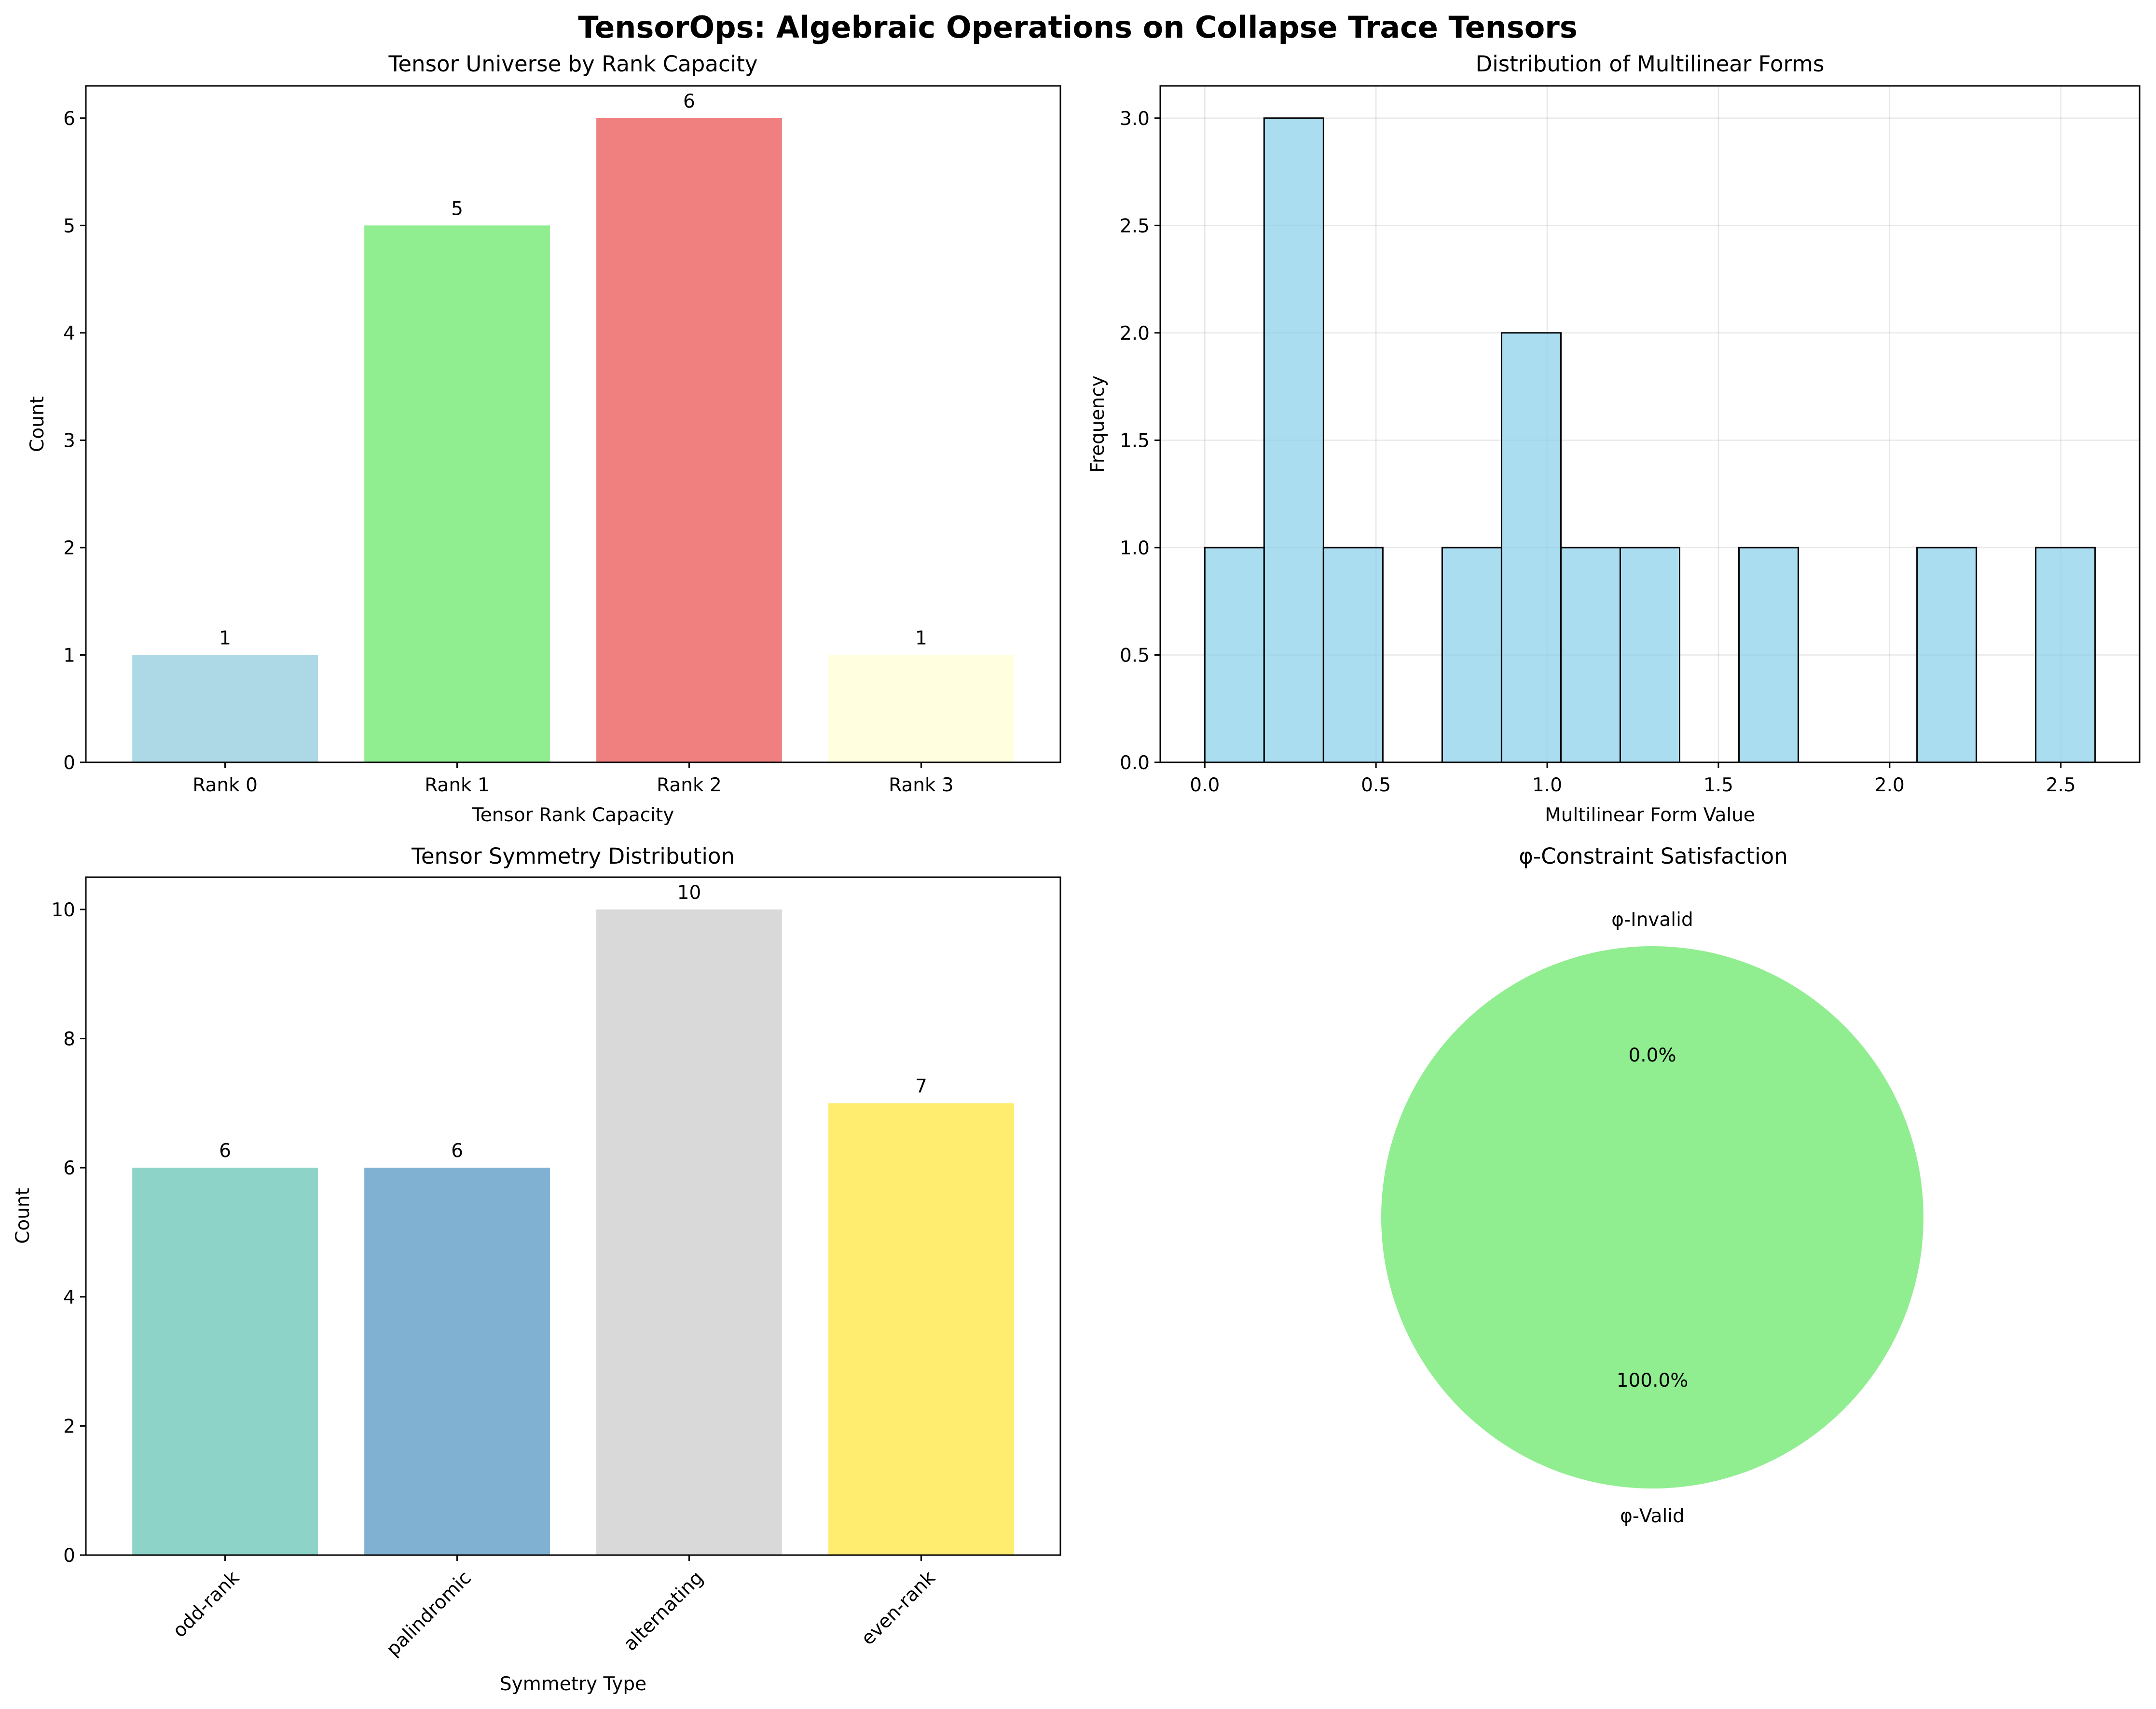 The width and height of the screenshot is (2156, 1709). Describe the element at coordinates (1135, 119) in the screenshot. I see `hist-ytick-label: 3.0` at that location.